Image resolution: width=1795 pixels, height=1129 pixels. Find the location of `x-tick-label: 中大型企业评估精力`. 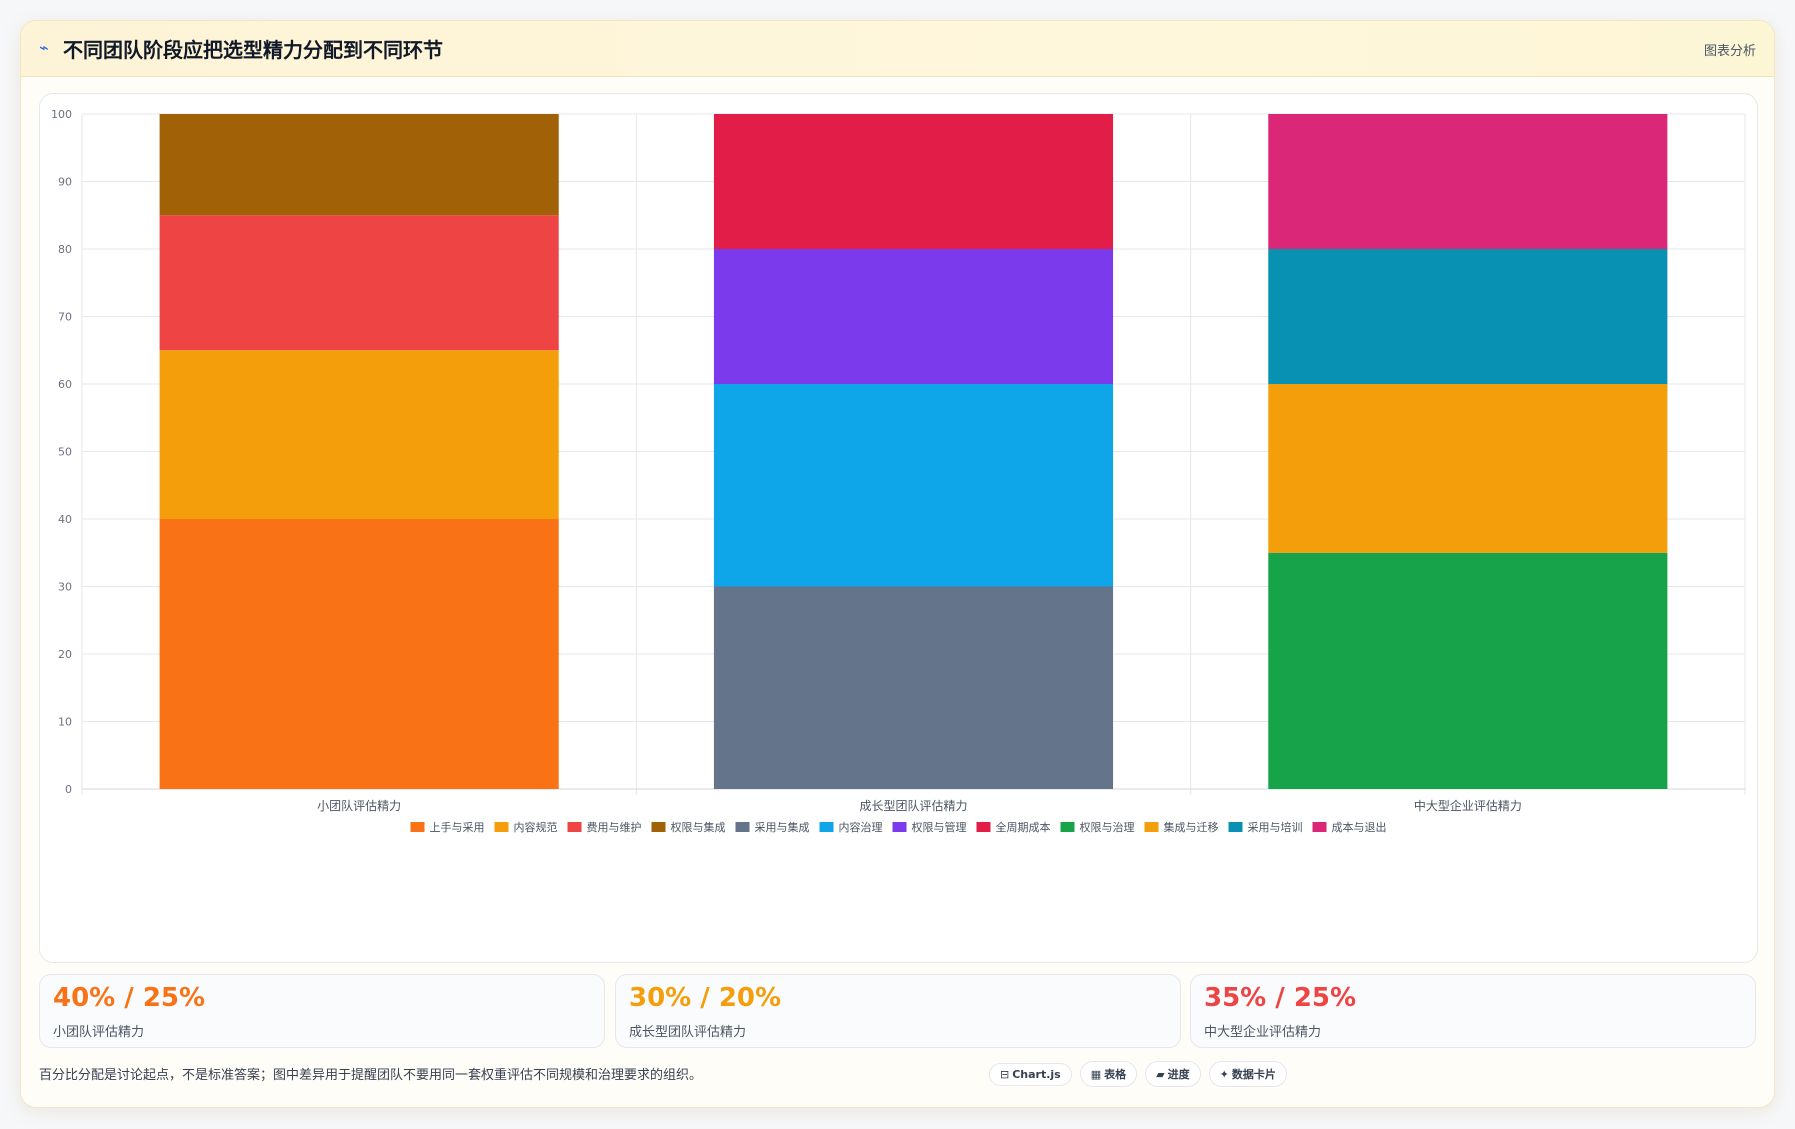

x-tick-label: 中大型企业评估精力 is located at coordinates (1468, 805).